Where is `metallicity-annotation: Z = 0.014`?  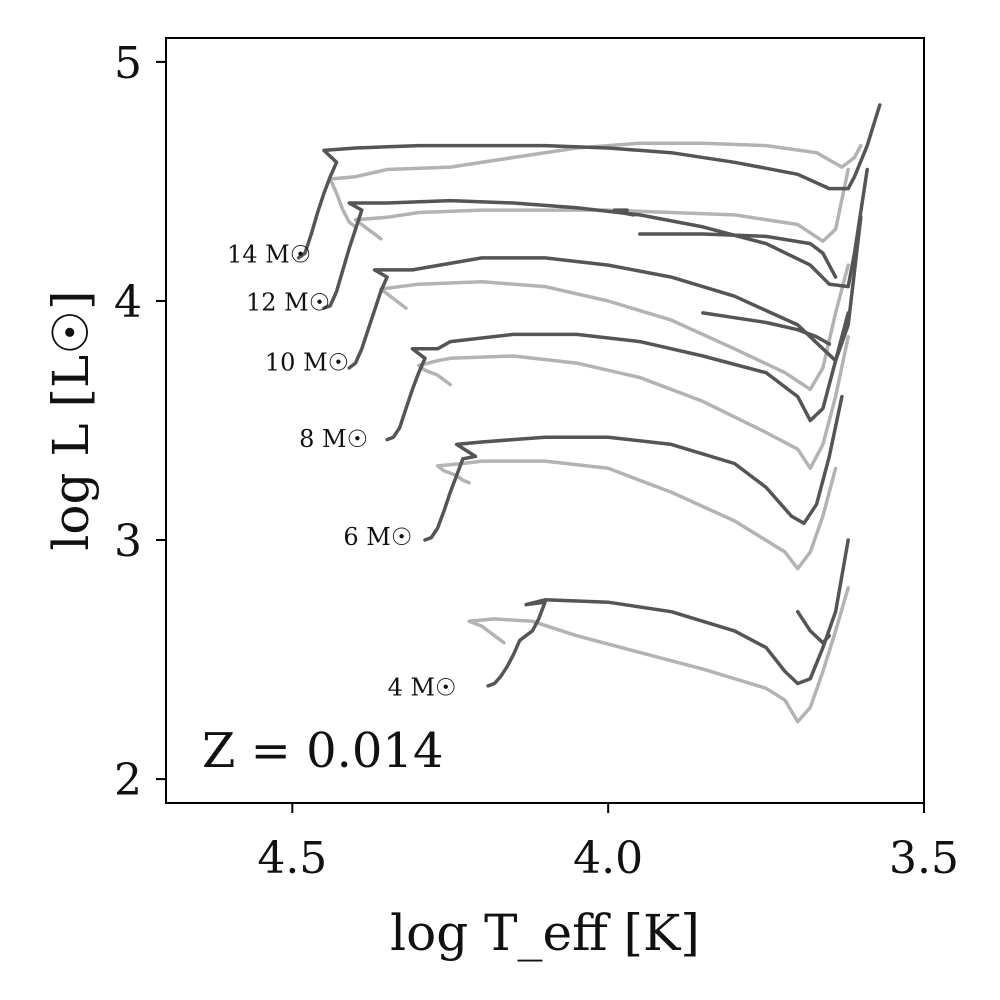
metallicity-annotation: Z = 0.014 is located at coordinates (323, 751).